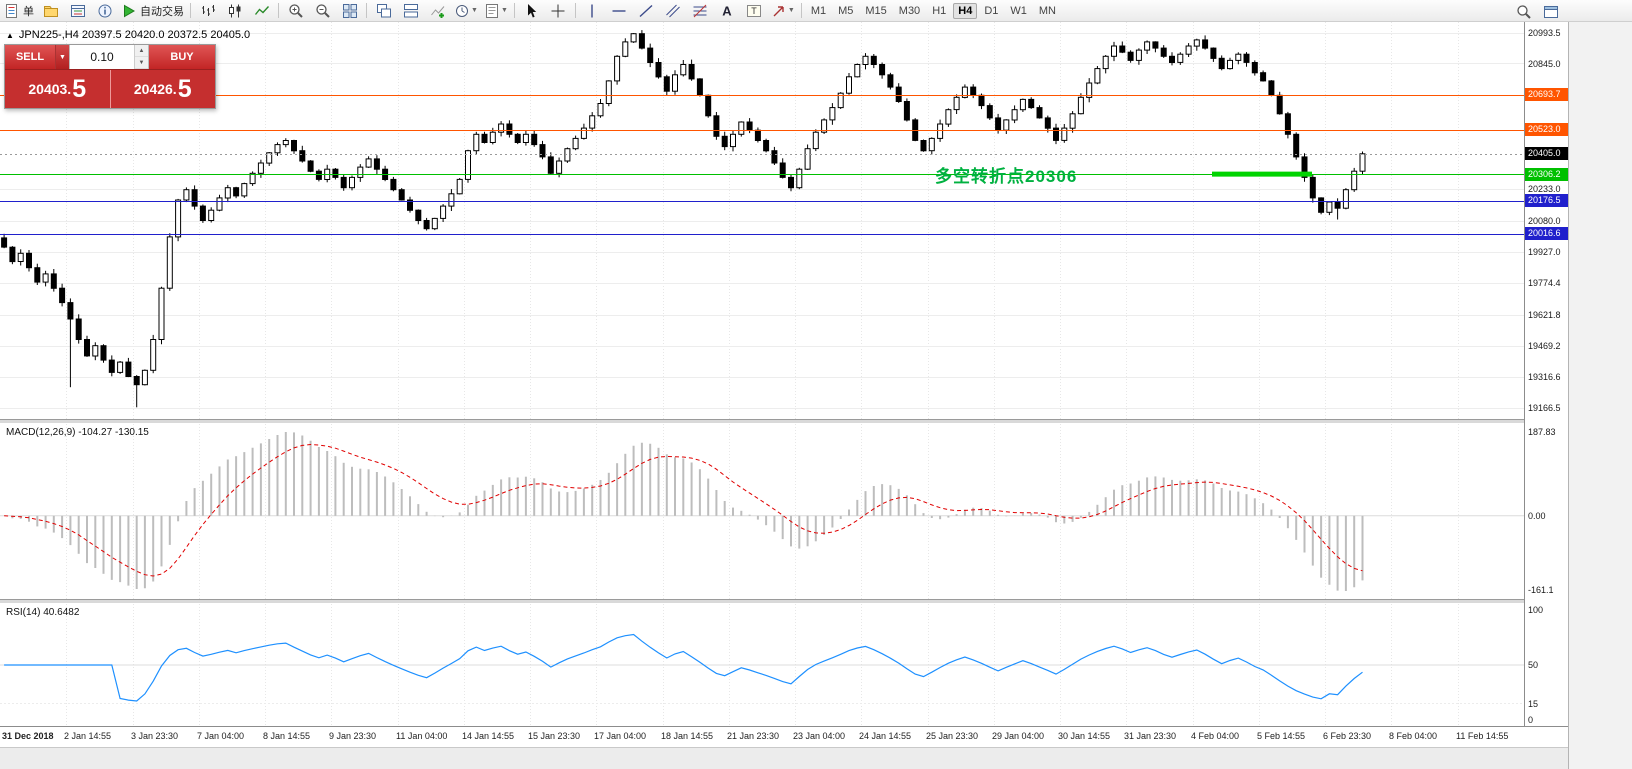  Describe the element at coordinates (727, 10) in the screenshot. I see `text-icon: A` at that location.